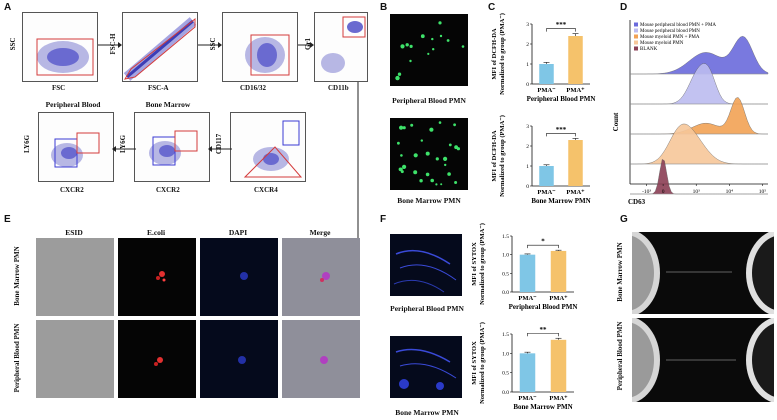 Image resolution: width=777 pixels, height=420 pixels. What do you see at coordinates (429, 200) in the screenshot?
I see `caption-b-bone-marrow: Bone Marrow PMN` at bounding box center [429, 200].